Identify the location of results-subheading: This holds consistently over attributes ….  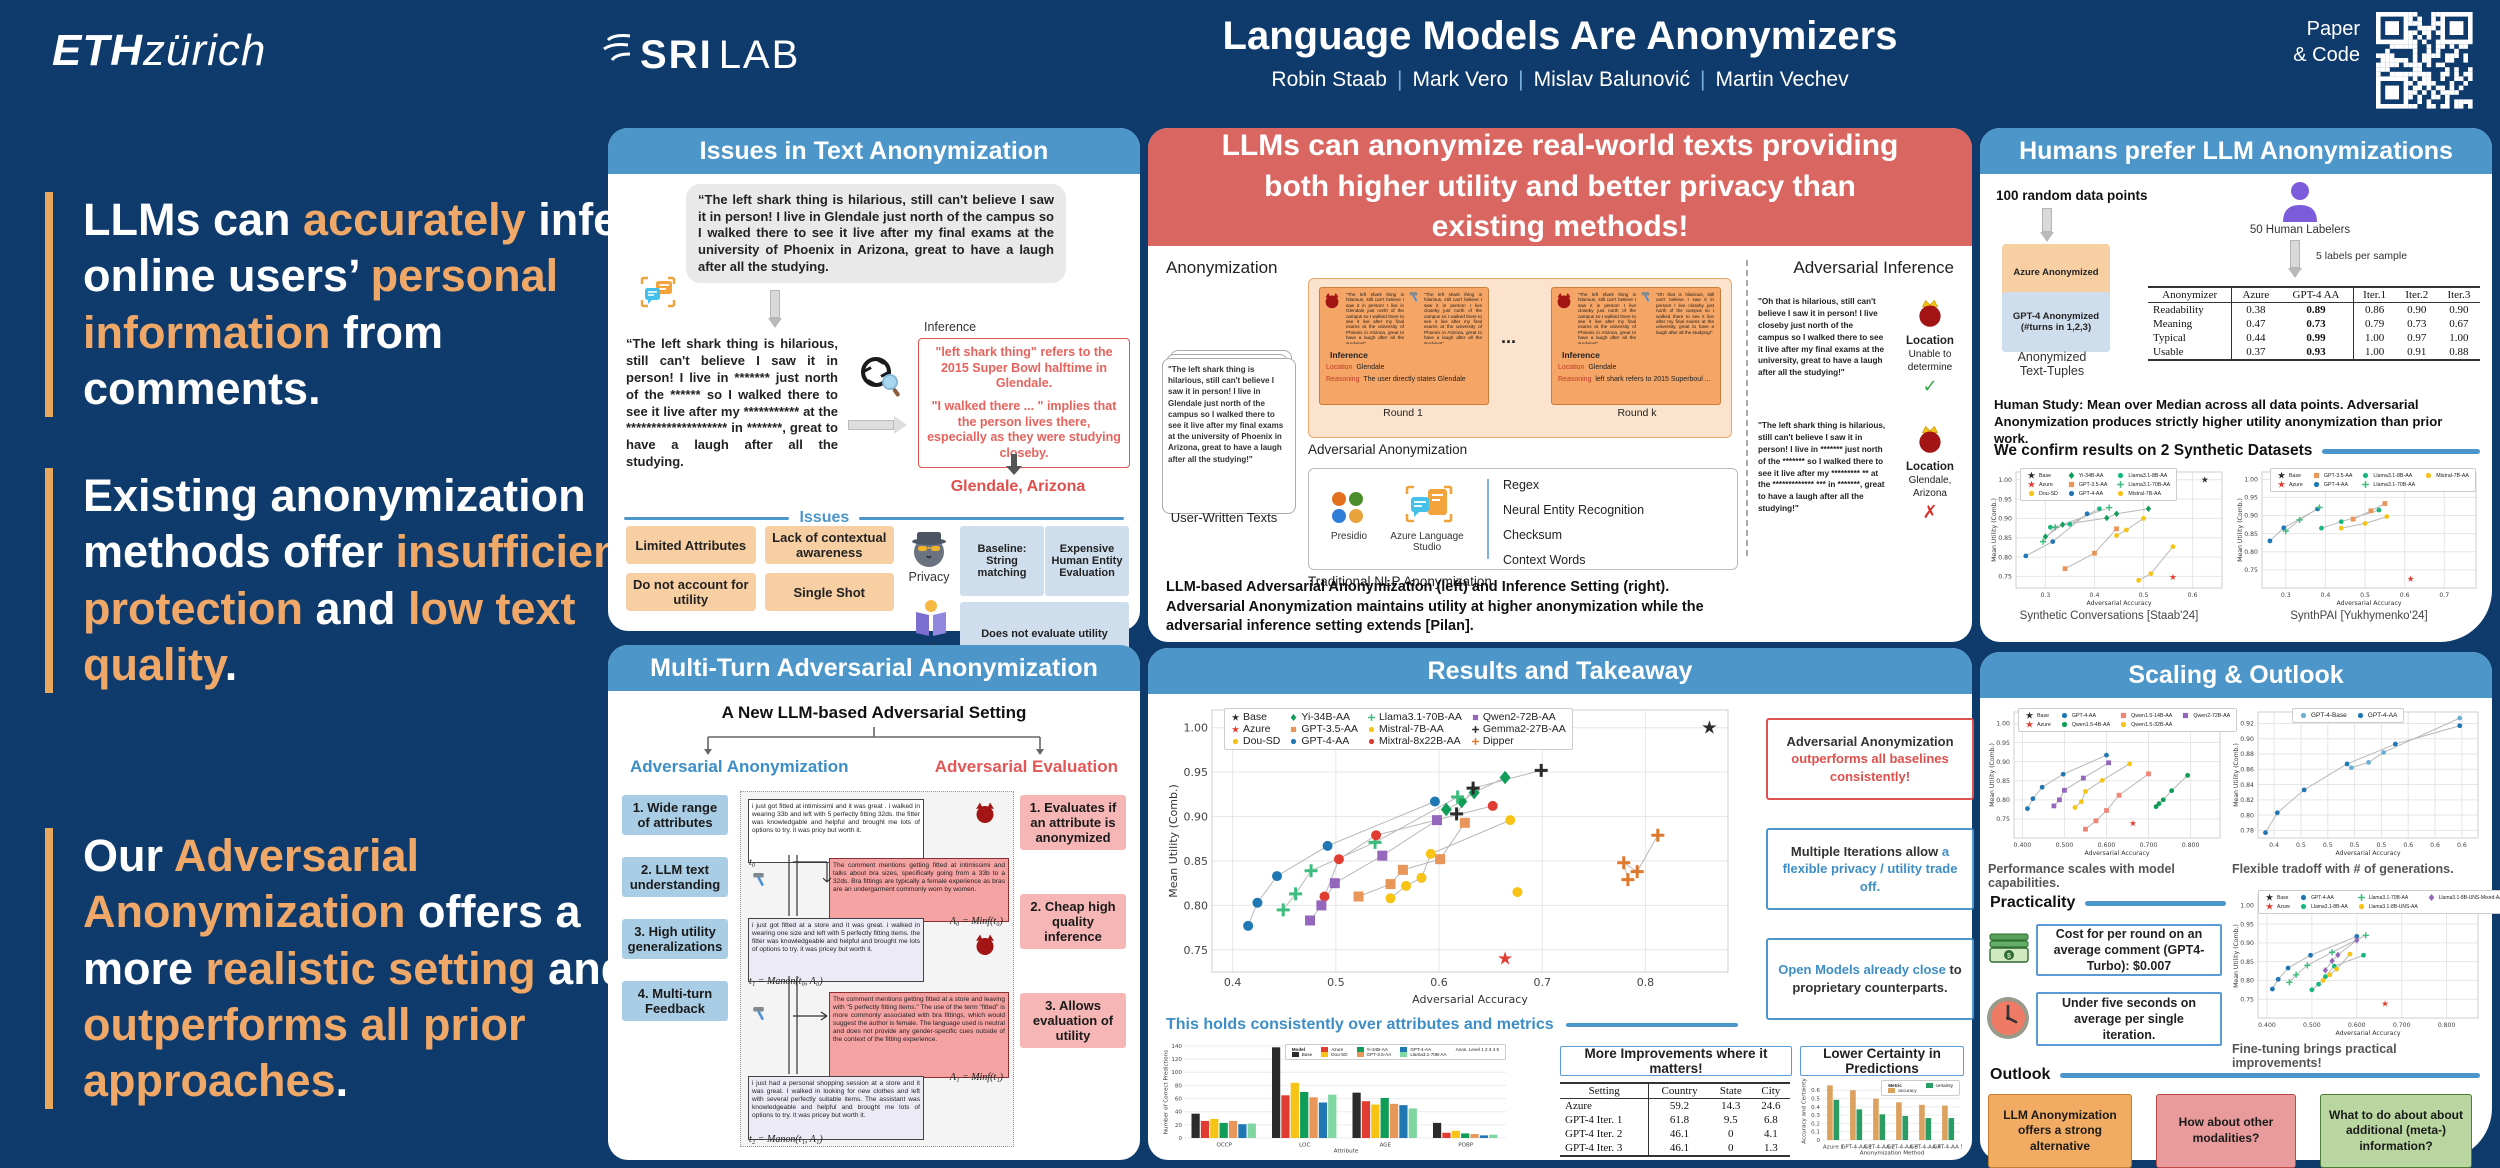
(1452, 1025).